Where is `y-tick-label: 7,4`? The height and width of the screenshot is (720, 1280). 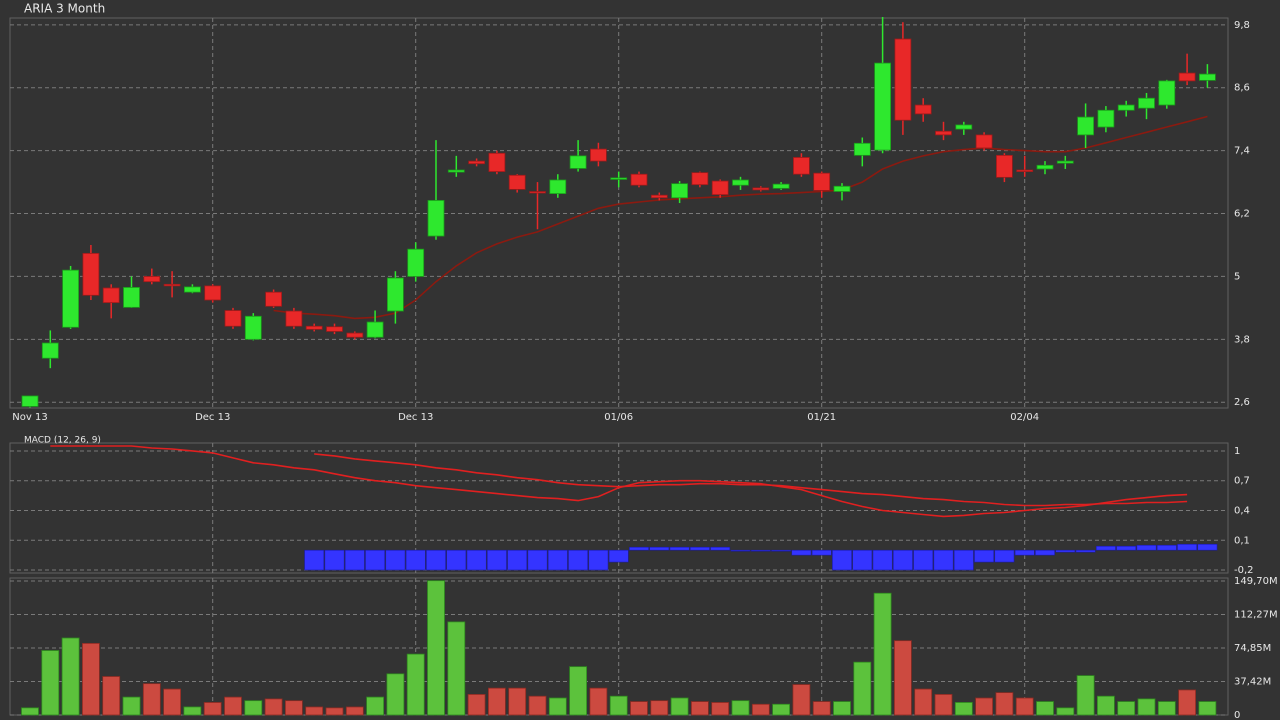
y-tick-label: 7,4 is located at coordinates (1242, 151).